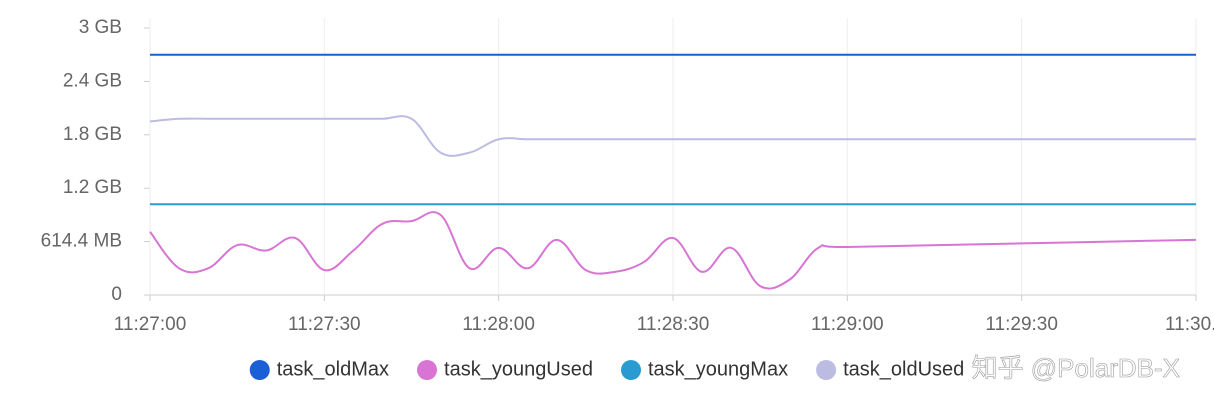 The width and height of the screenshot is (1214, 412). I want to click on series-line, so click(672, 136).